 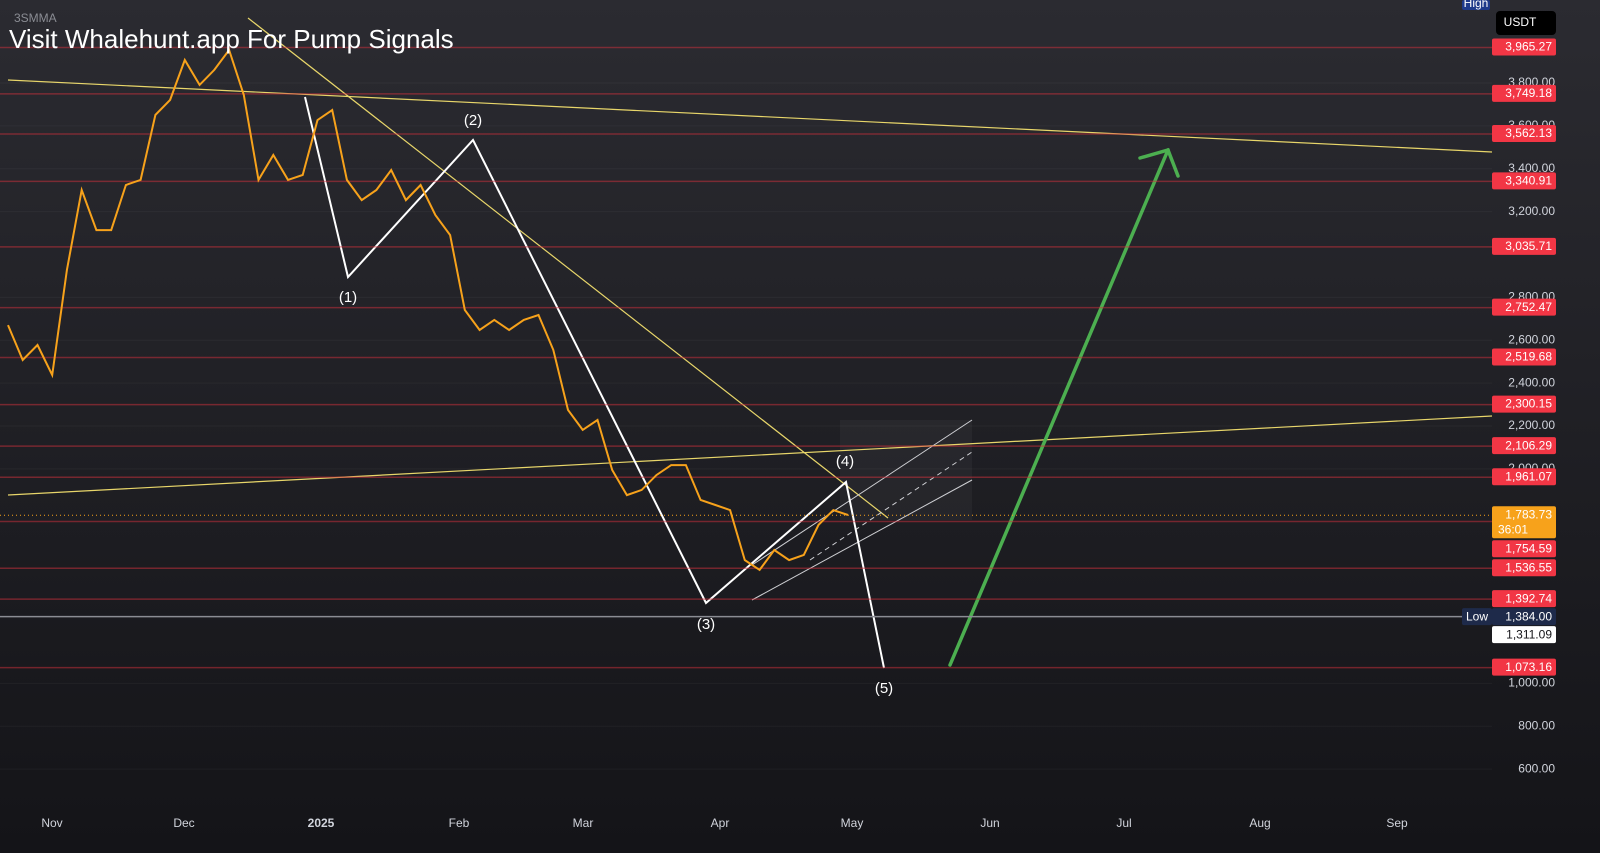 I want to click on wave-label: (1), so click(x=348, y=297).